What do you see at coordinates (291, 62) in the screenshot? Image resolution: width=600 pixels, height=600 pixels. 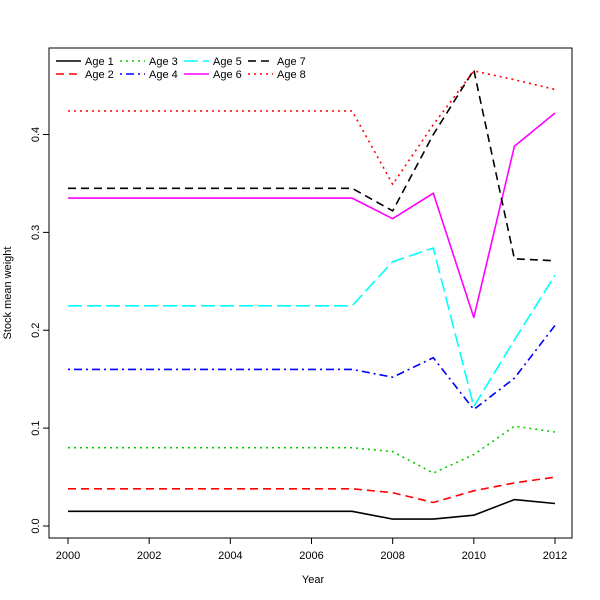 I see `legend-label-7: Age 7` at bounding box center [291, 62].